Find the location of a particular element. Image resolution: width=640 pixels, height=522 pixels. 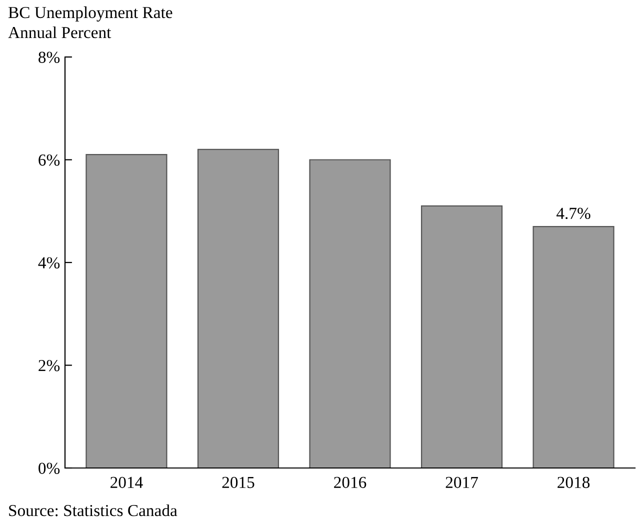

y-tick-label: 2% is located at coordinates (49, 366).